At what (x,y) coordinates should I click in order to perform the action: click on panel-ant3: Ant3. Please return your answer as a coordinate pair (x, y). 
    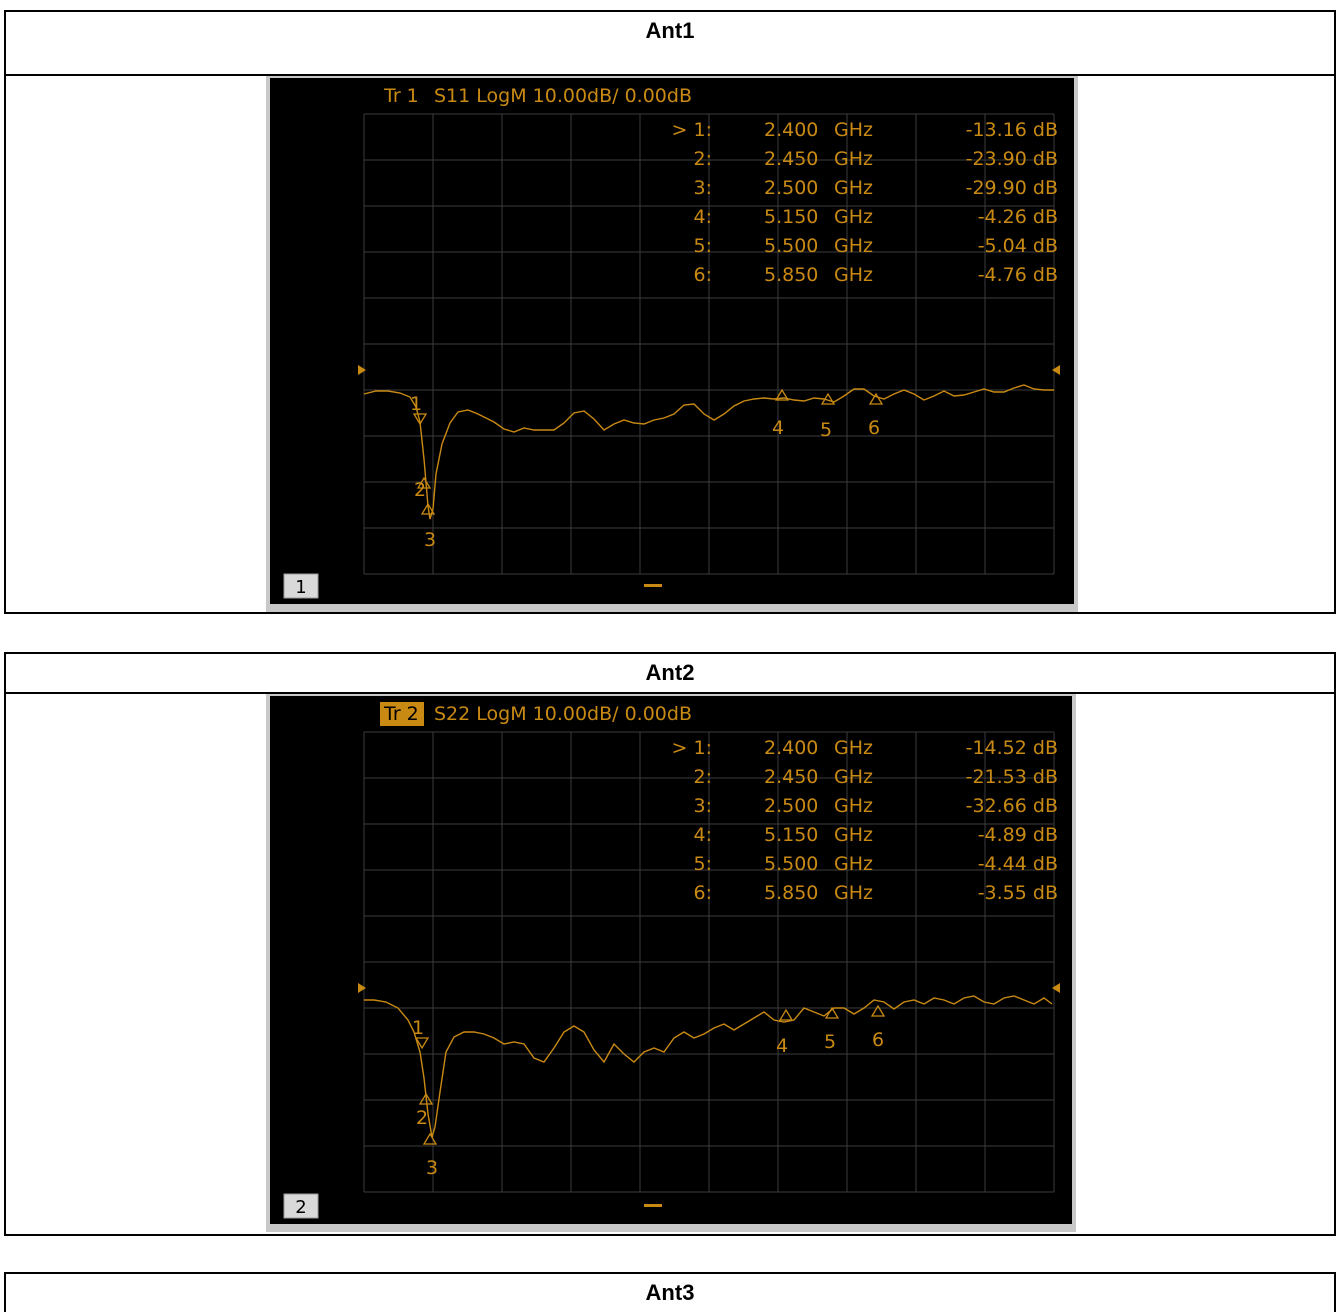
    Looking at the image, I should click on (670, 1292).